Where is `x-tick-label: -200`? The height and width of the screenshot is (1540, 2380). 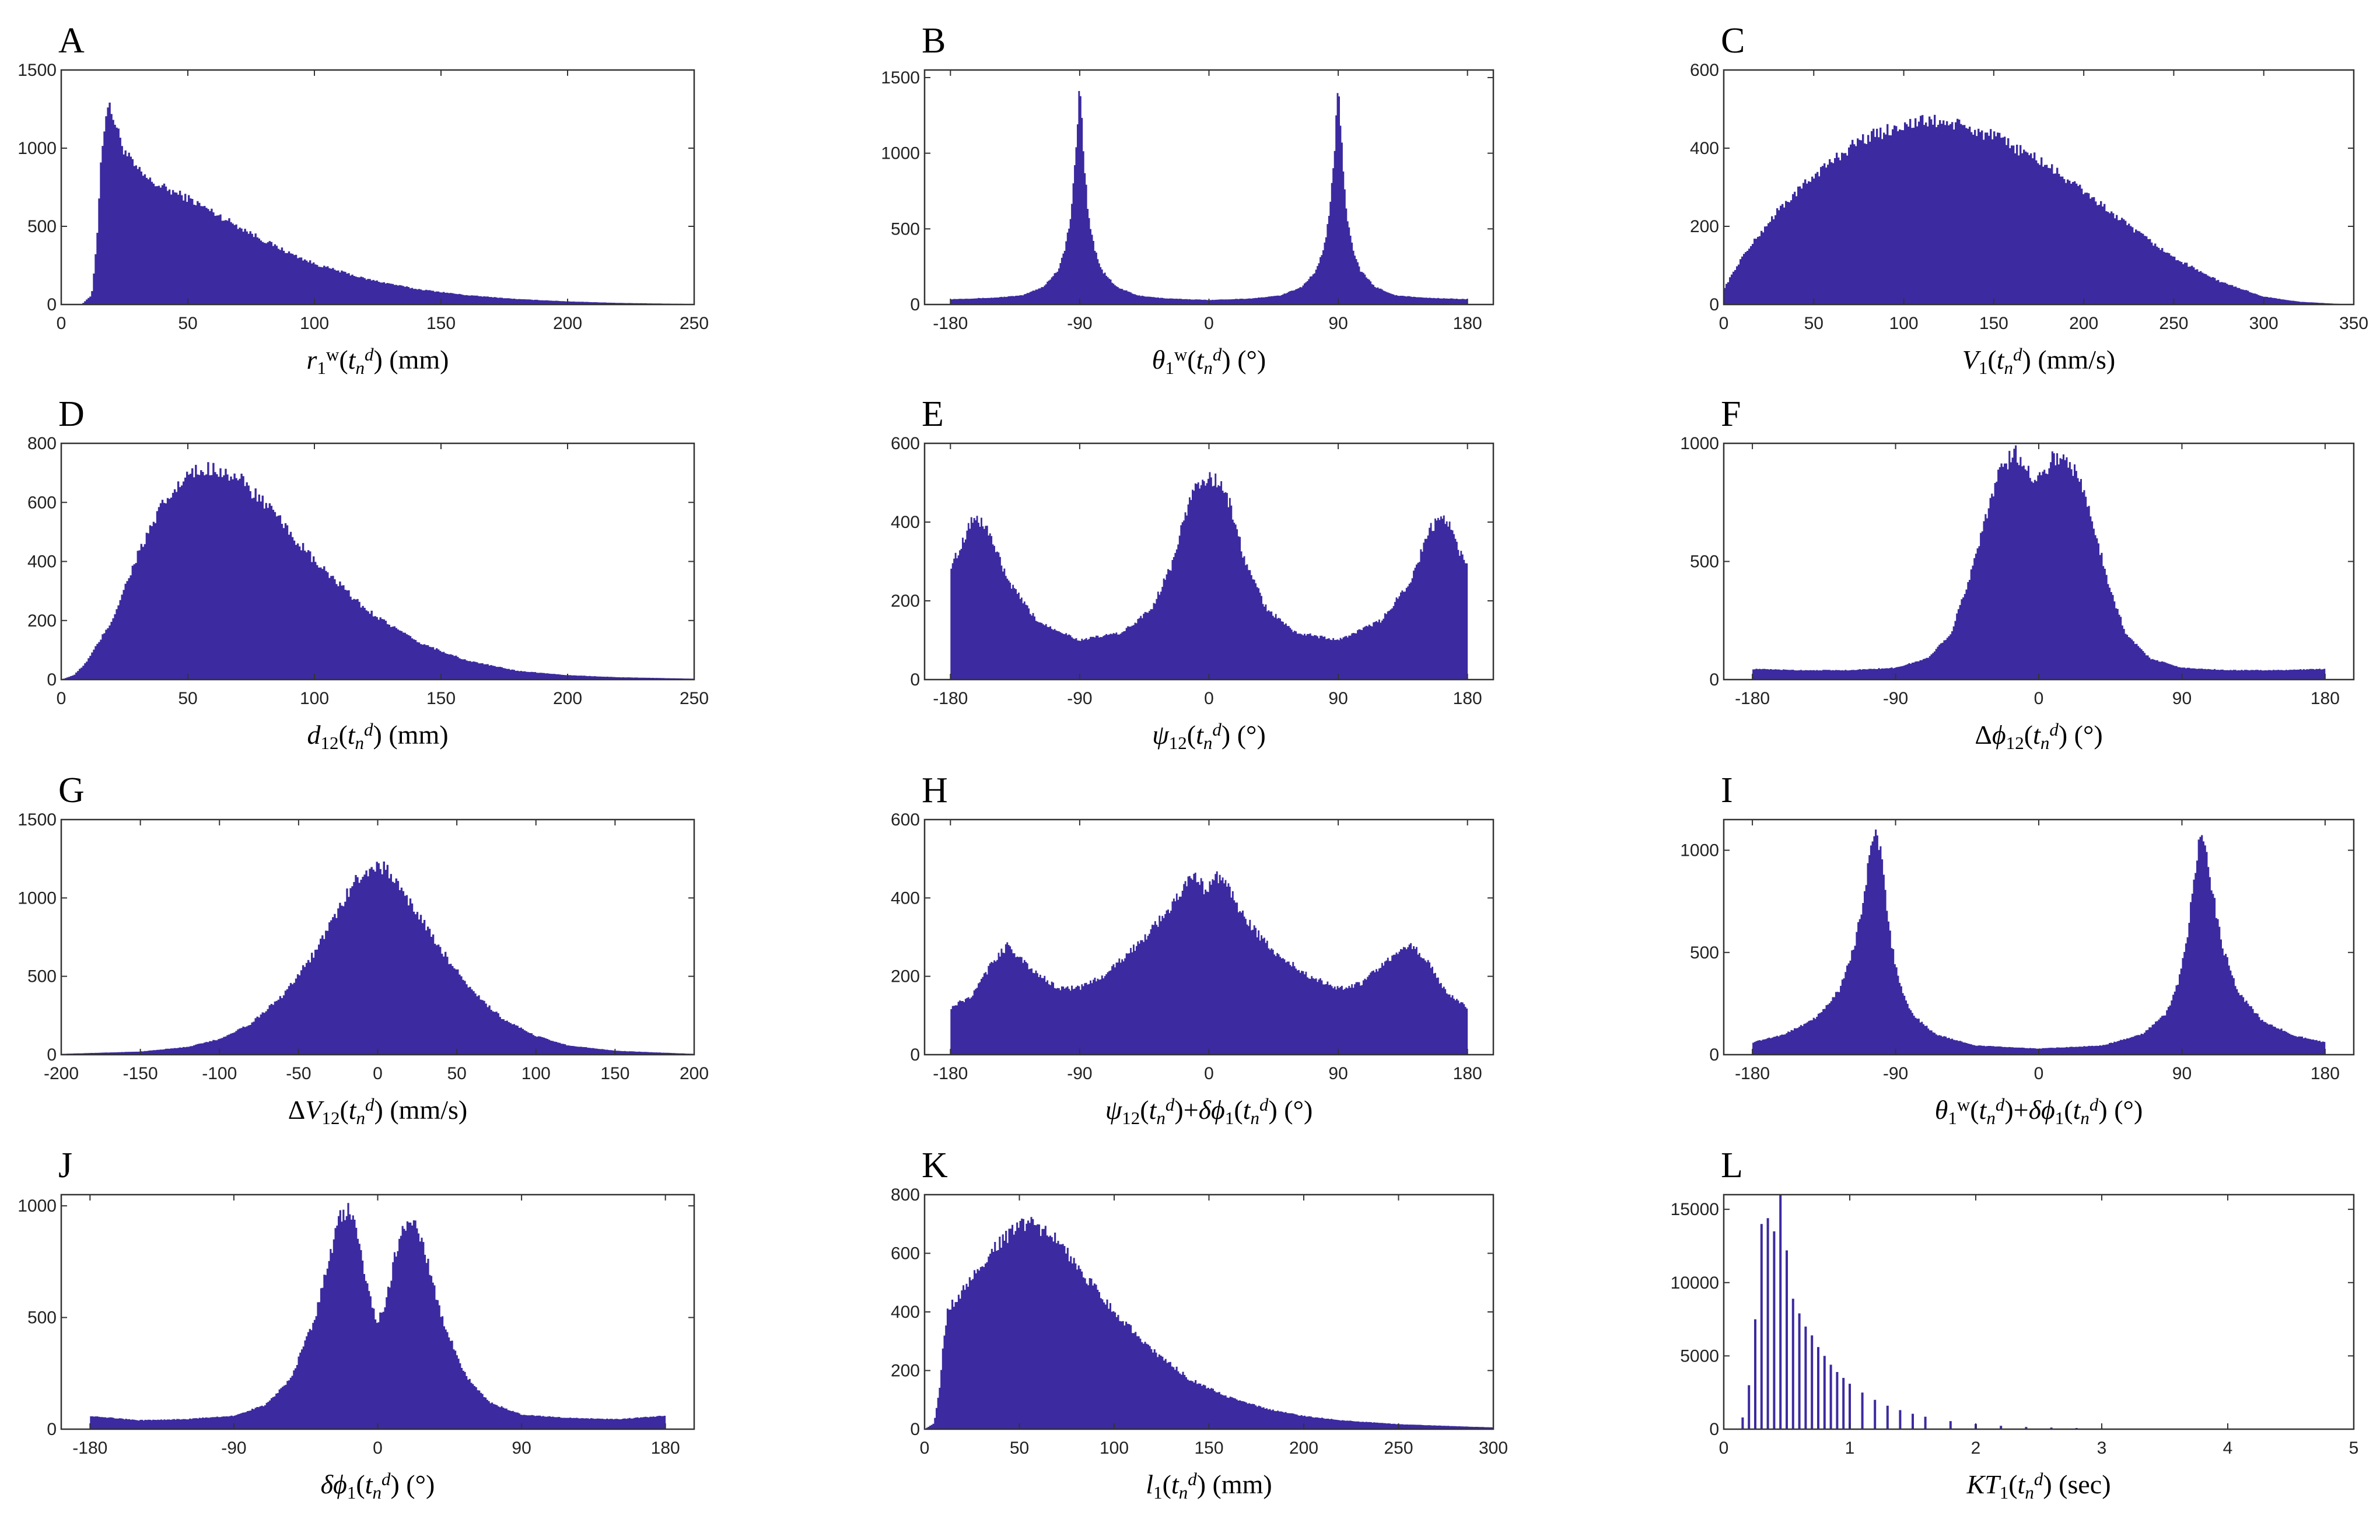 x-tick-label: -200 is located at coordinates (61, 1073).